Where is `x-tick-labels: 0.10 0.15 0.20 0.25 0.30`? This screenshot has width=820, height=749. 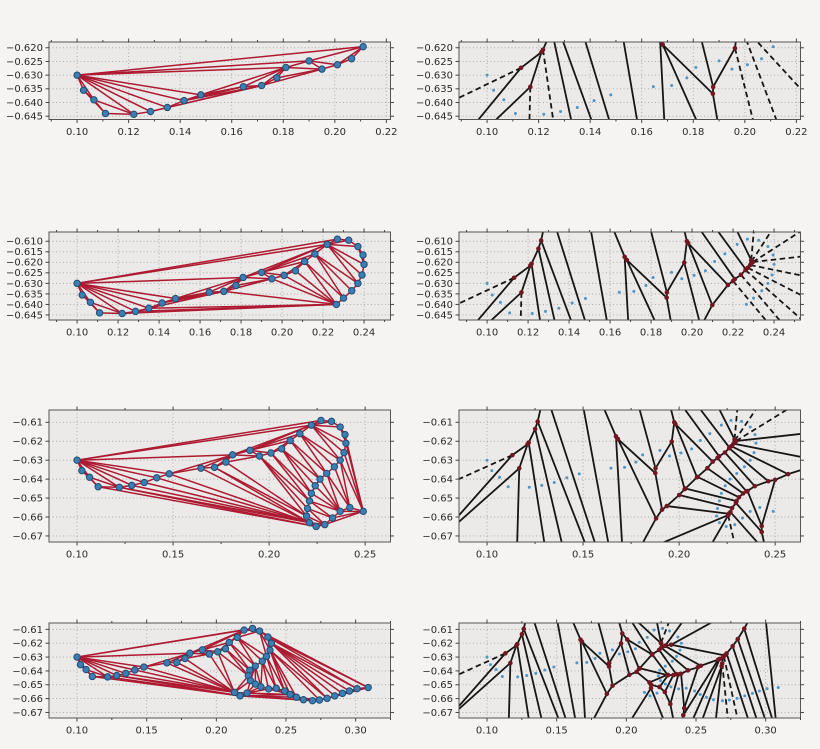
x-tick-labels: 0.10 0.15 0.20 0.25 0.30 is located at coordinates (216, 731).